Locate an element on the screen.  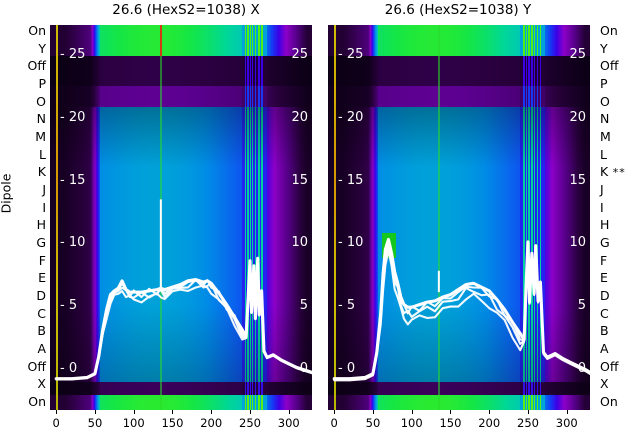
category-label-j-9: J is located at coordinates (44, 189).